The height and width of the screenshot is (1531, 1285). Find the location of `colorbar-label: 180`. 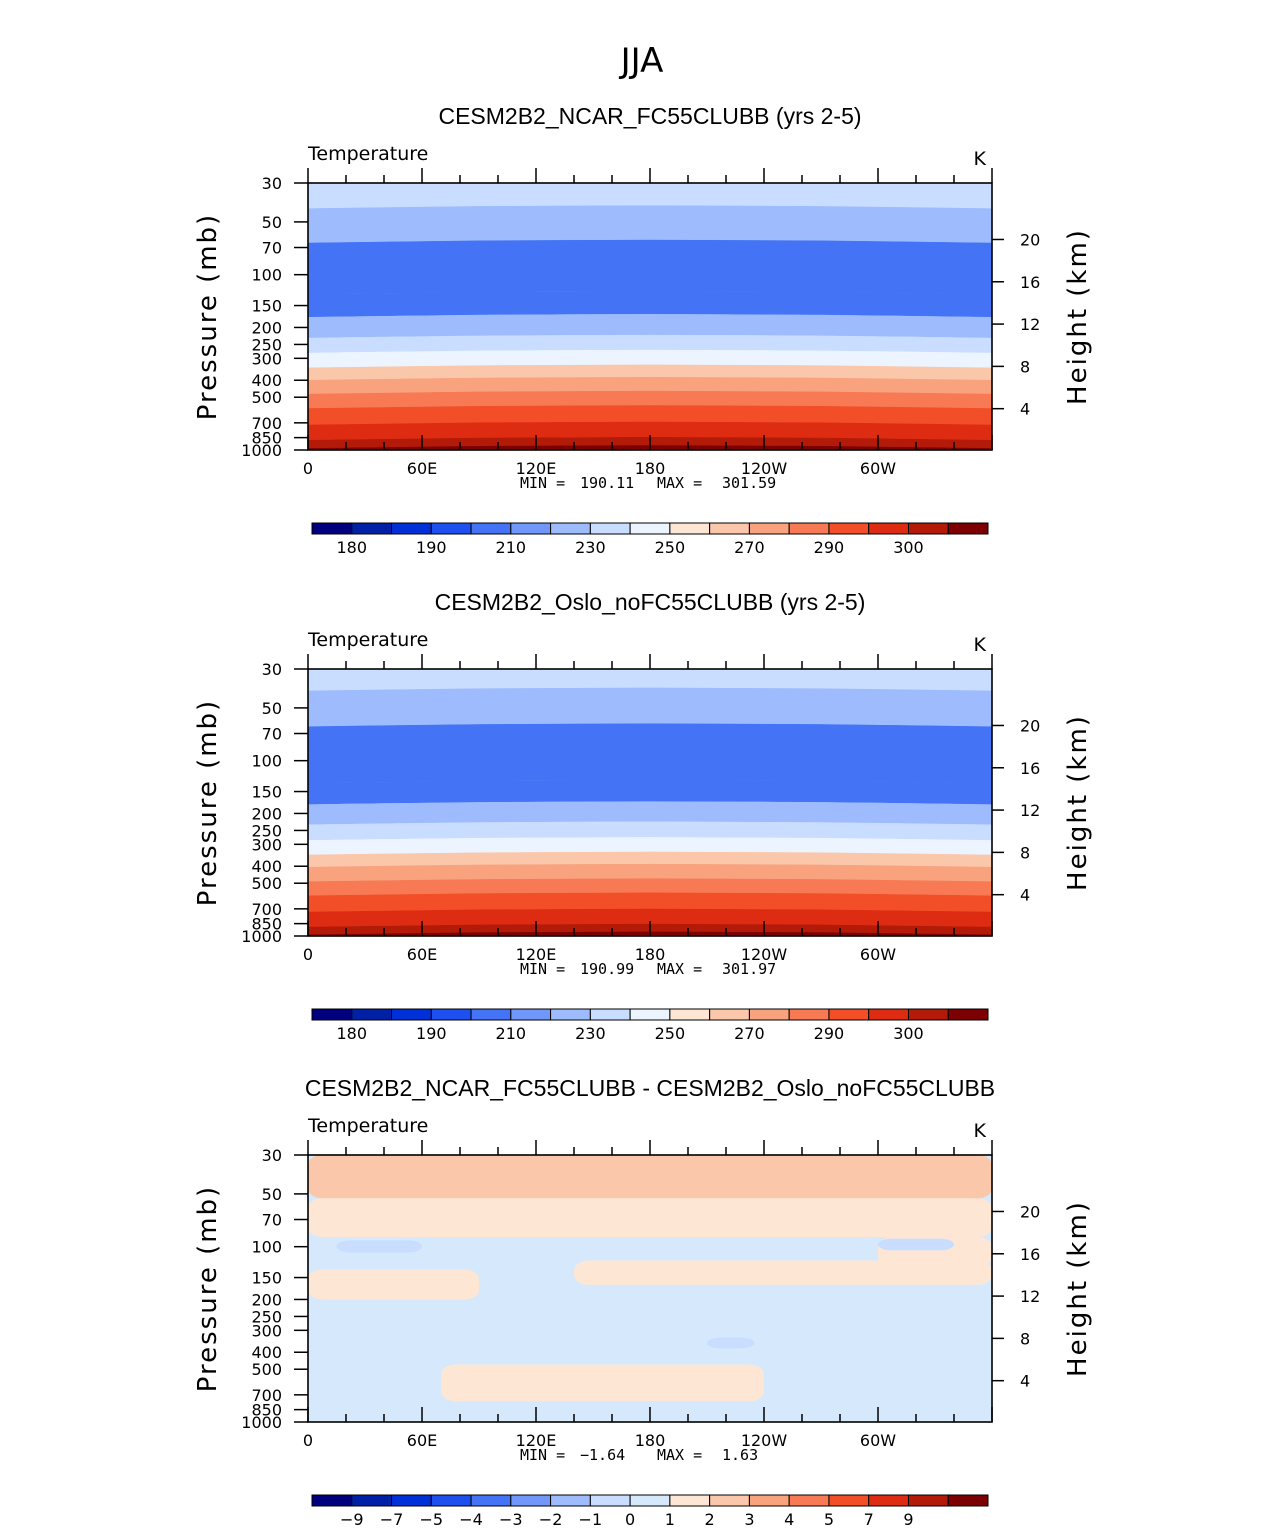

colorbar-label: 180 is located at coordinates (351, 547).